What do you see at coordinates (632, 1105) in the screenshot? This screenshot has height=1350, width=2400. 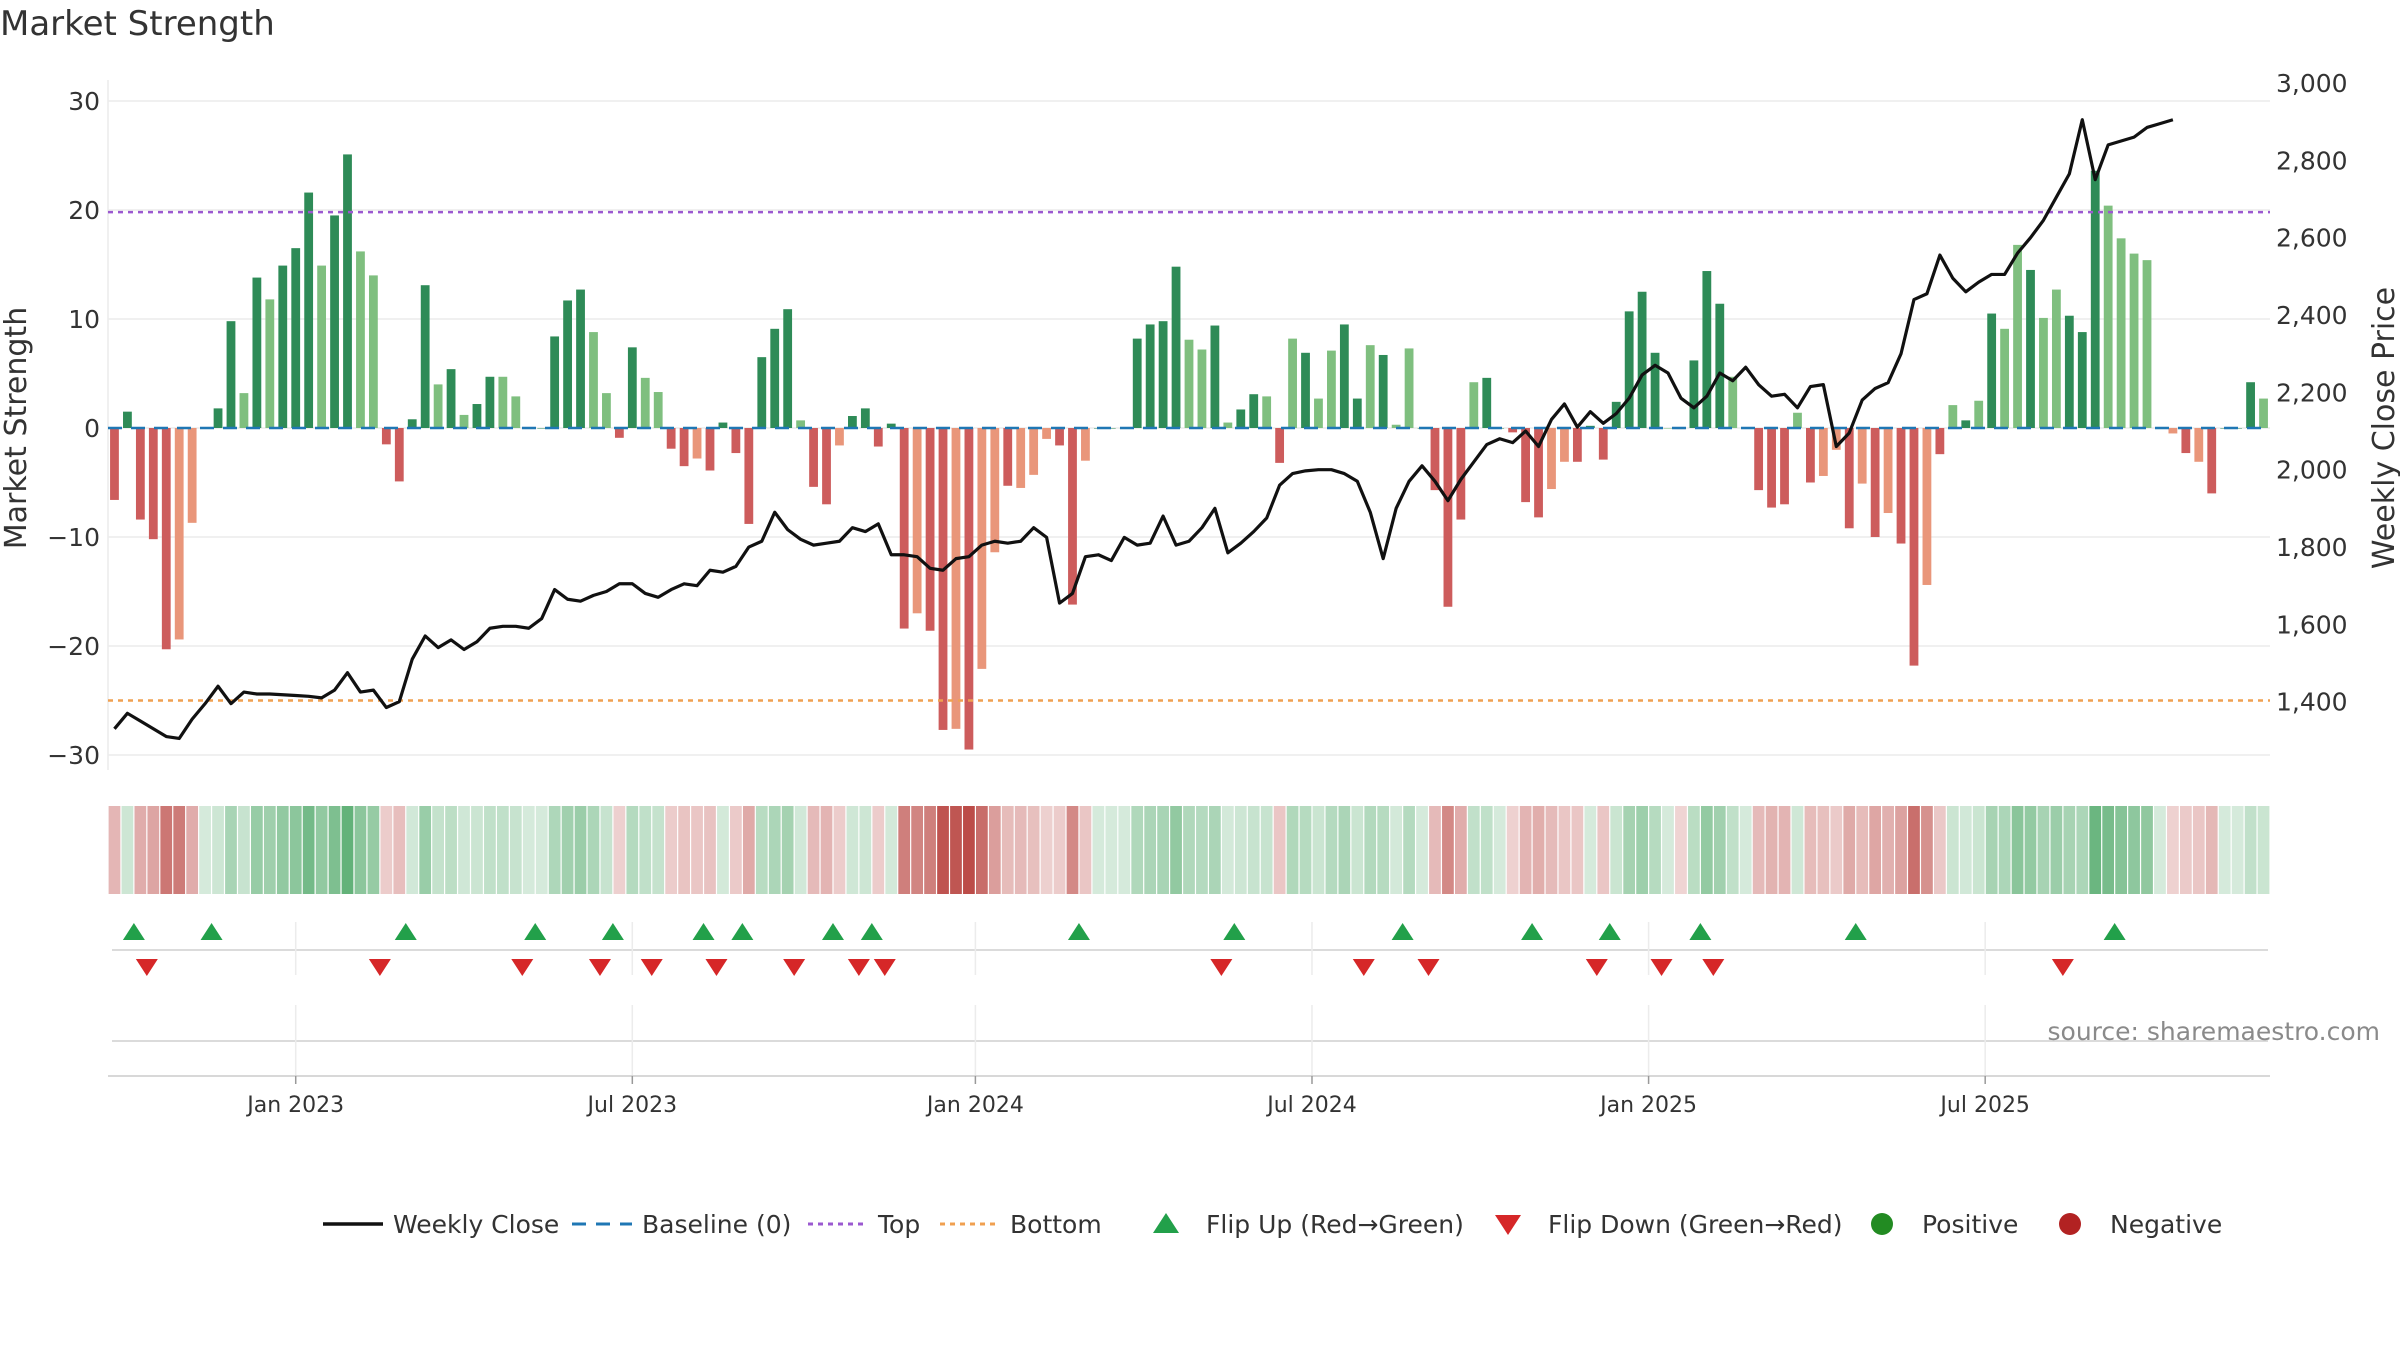 I see `x-tick-label: Jul 2023` at bounding box center [632, 1105].